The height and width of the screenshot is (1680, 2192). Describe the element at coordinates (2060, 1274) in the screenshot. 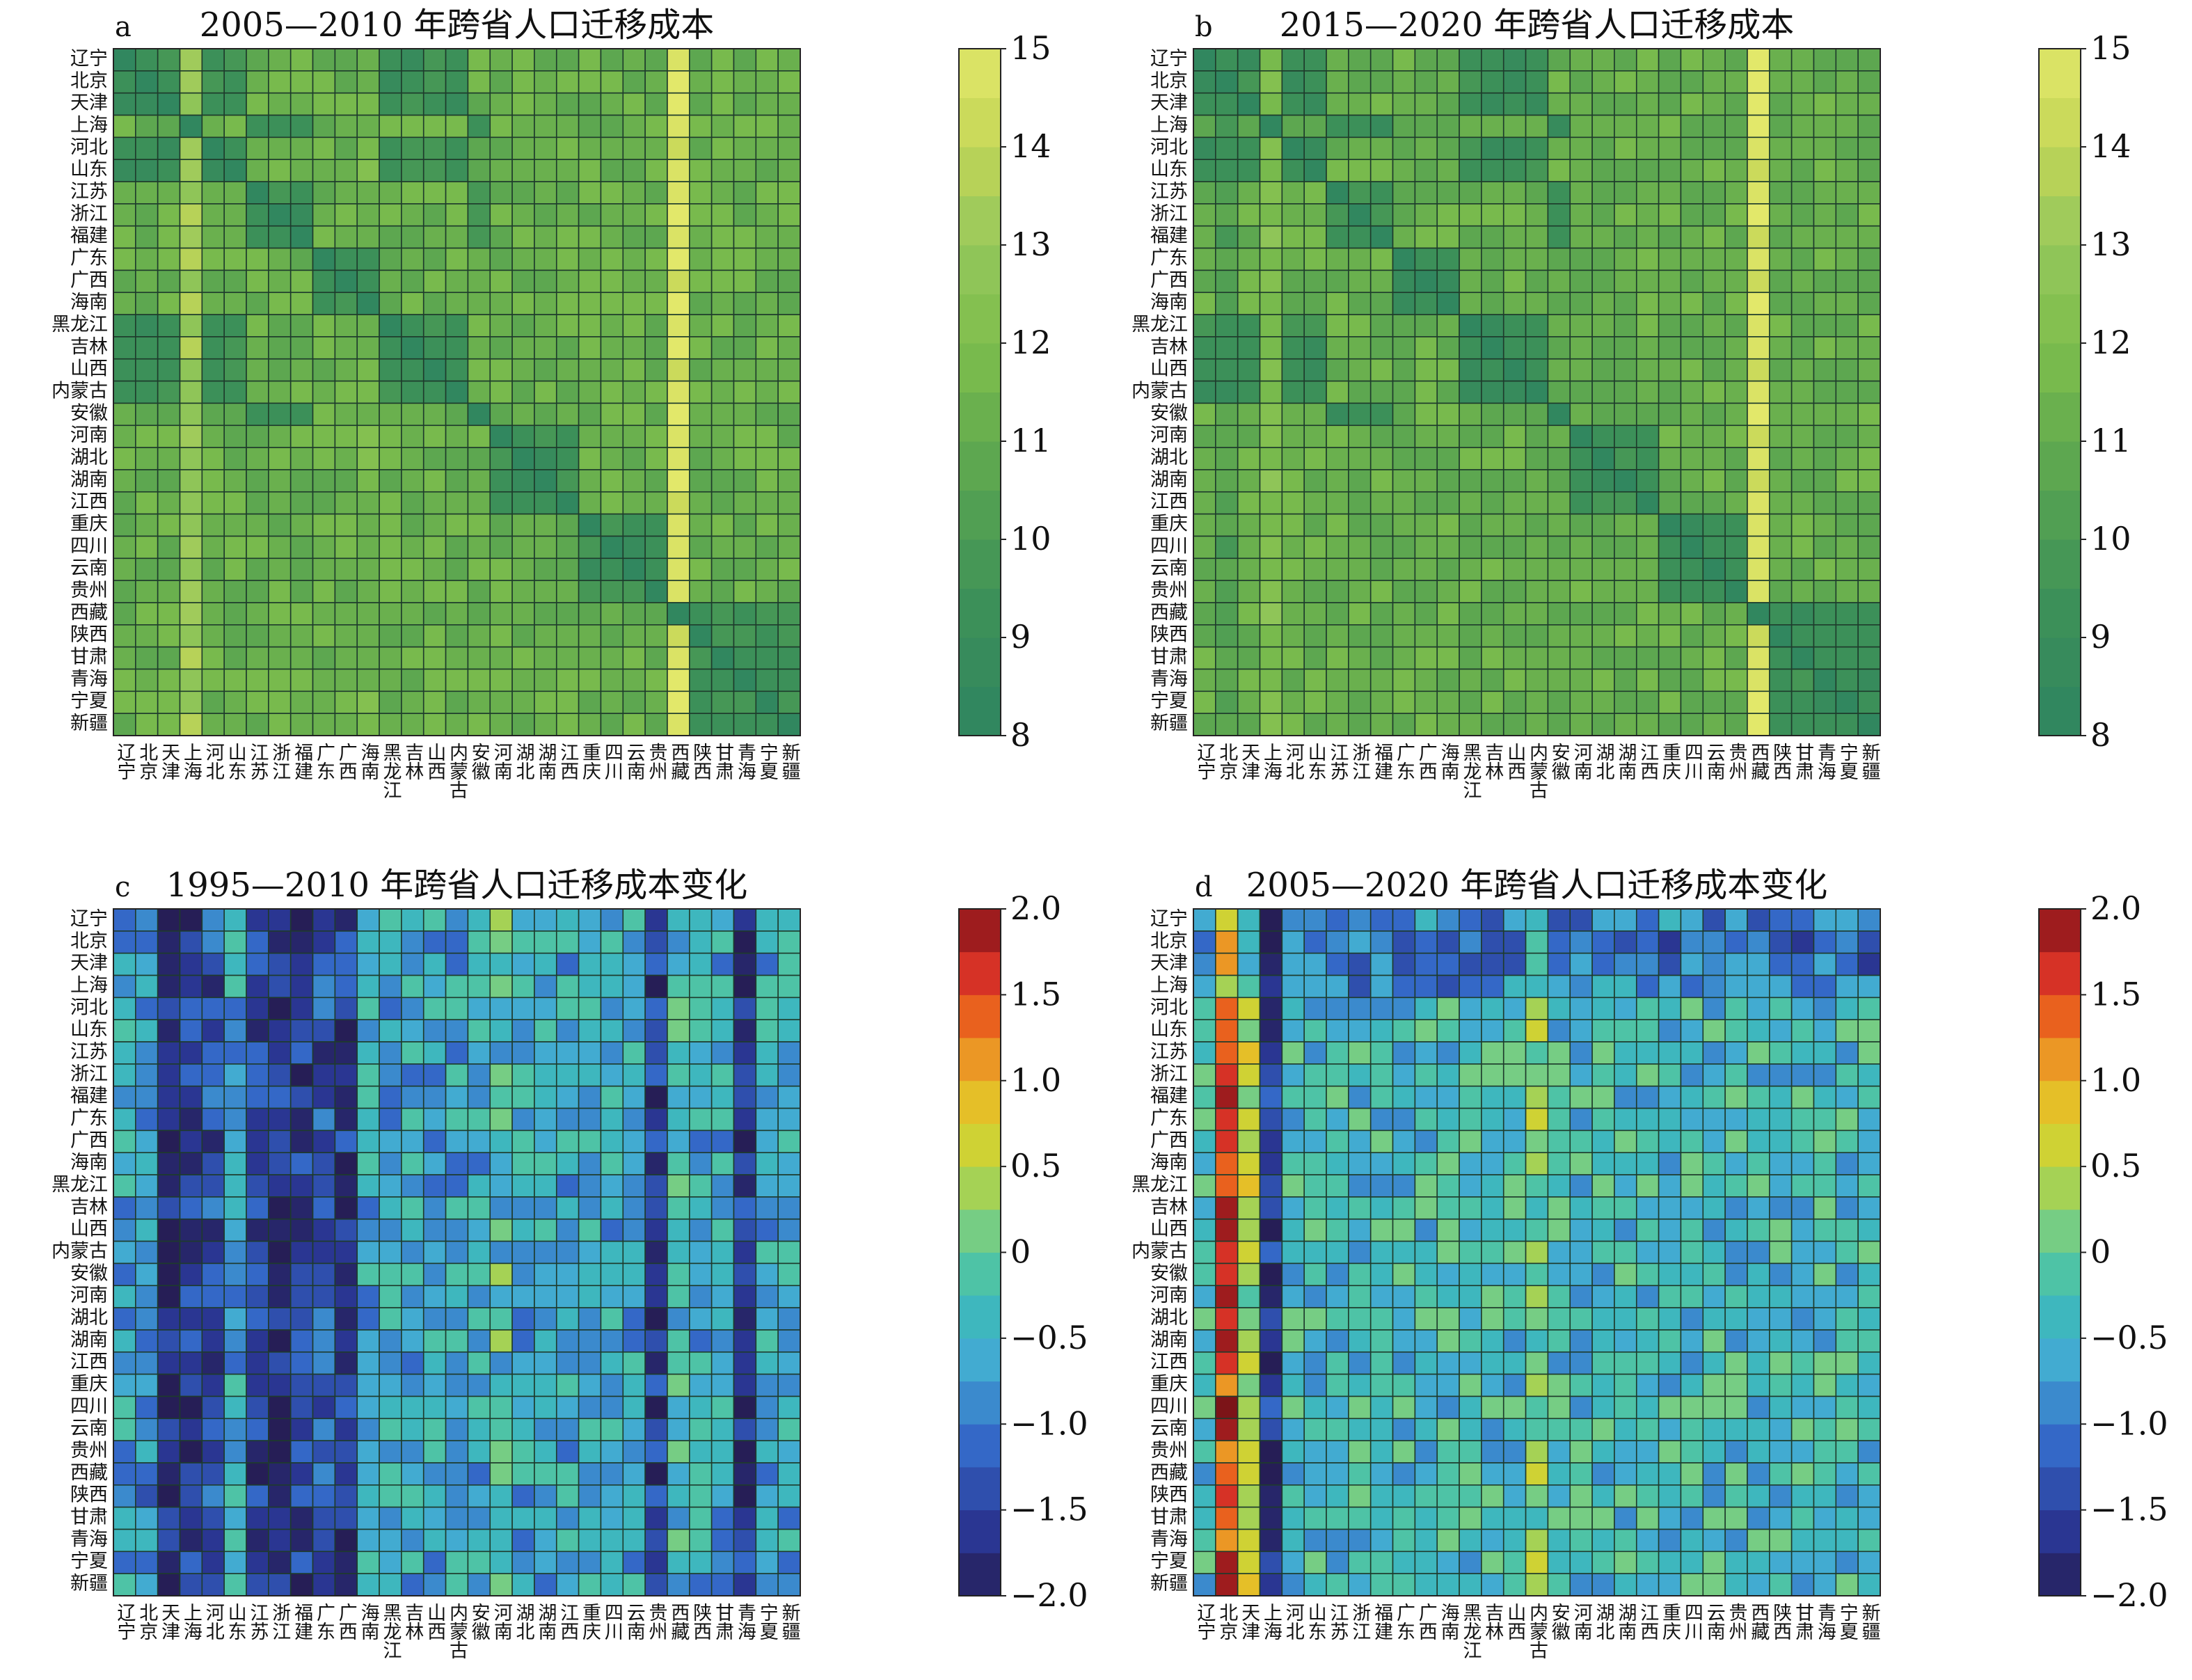

I see `colorbar-swatch` at that location.